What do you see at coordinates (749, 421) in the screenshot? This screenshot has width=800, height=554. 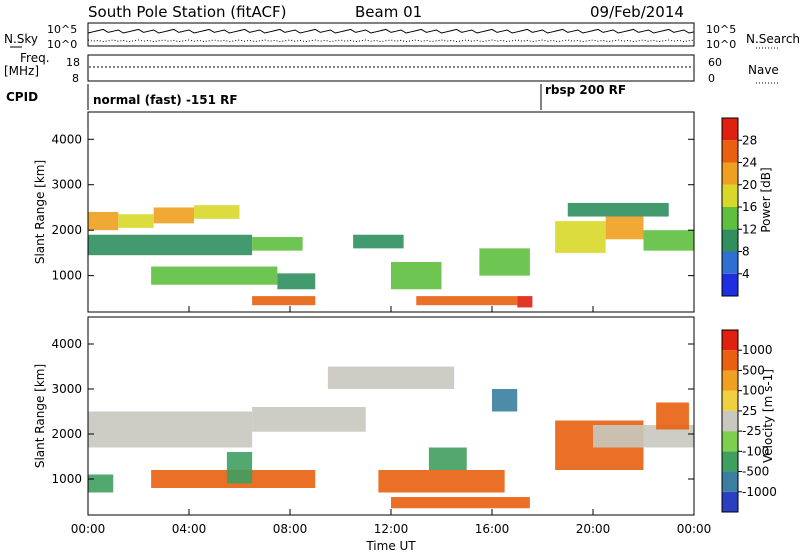 I see `velocity-colorbar: 1000 500 100 25 -25 -100 -500 -1000` at bounding box center [749, 421].